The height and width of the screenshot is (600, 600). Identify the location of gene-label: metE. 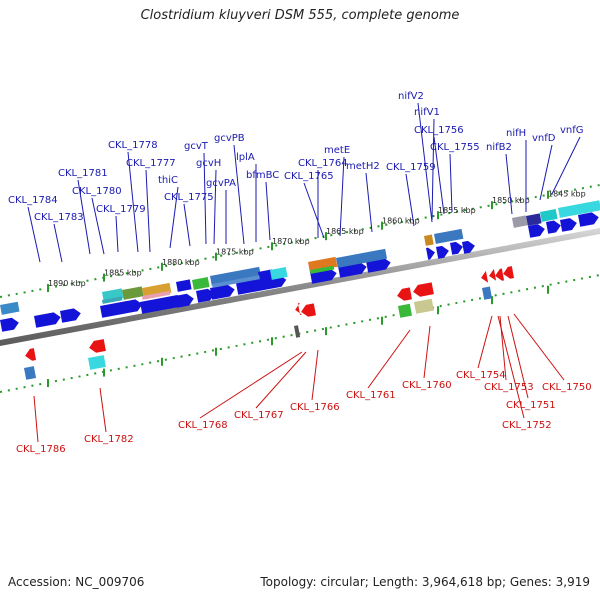
(337, 150).